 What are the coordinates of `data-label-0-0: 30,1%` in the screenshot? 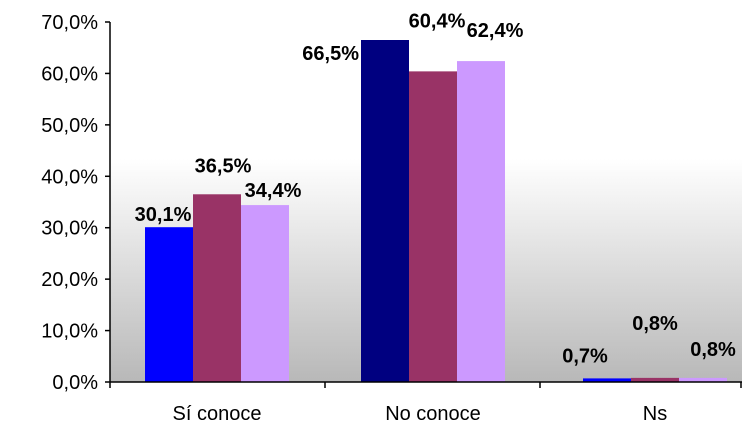 It's located at (163, 215).